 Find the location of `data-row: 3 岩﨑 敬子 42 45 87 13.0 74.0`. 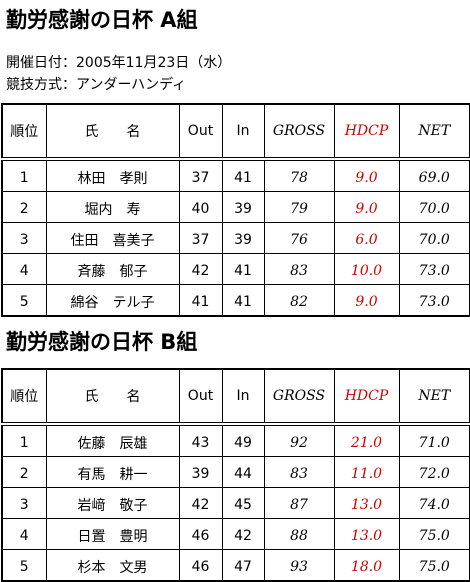

data-row: 3 岩﨑 敬子 42 45 87 13.0 74.0 is located at coordinates (235, 503).